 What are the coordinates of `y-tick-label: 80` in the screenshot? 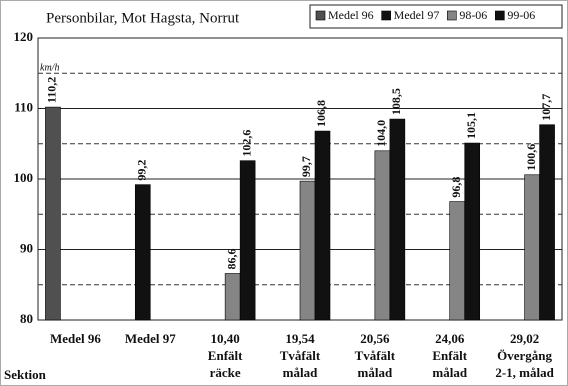 It's located at (26, 318).